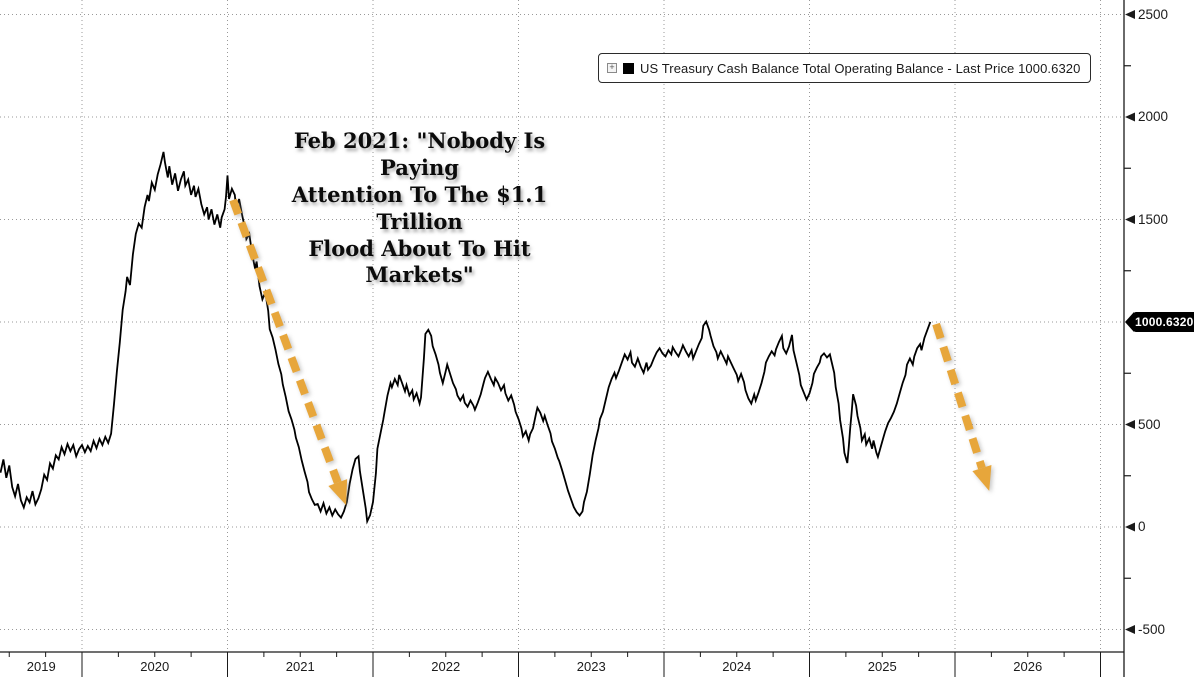  Describe the element at coordinates (591, 666) in the screenshot. I see `x-axis-year-label: 2023` at that location.